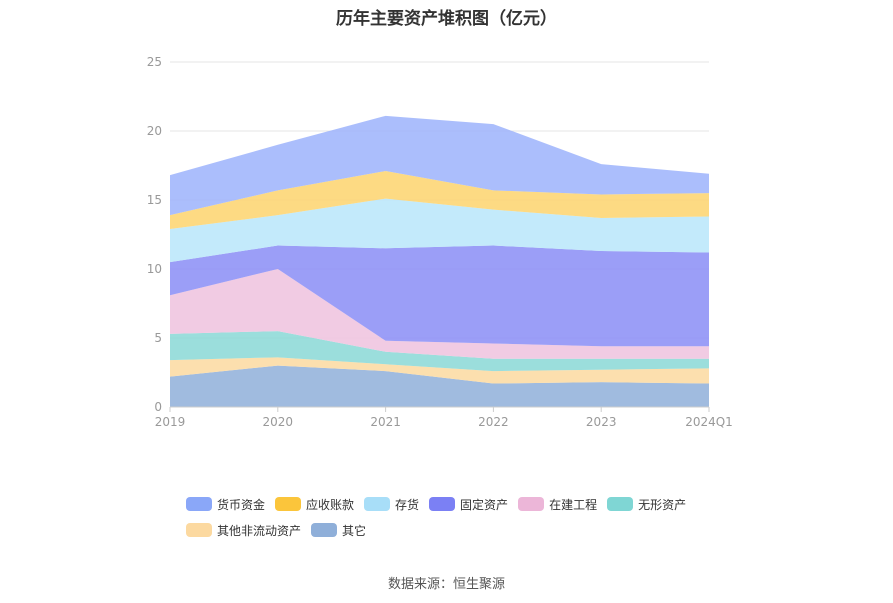  I want to click on legend-label: 其它, so click(354, 530).